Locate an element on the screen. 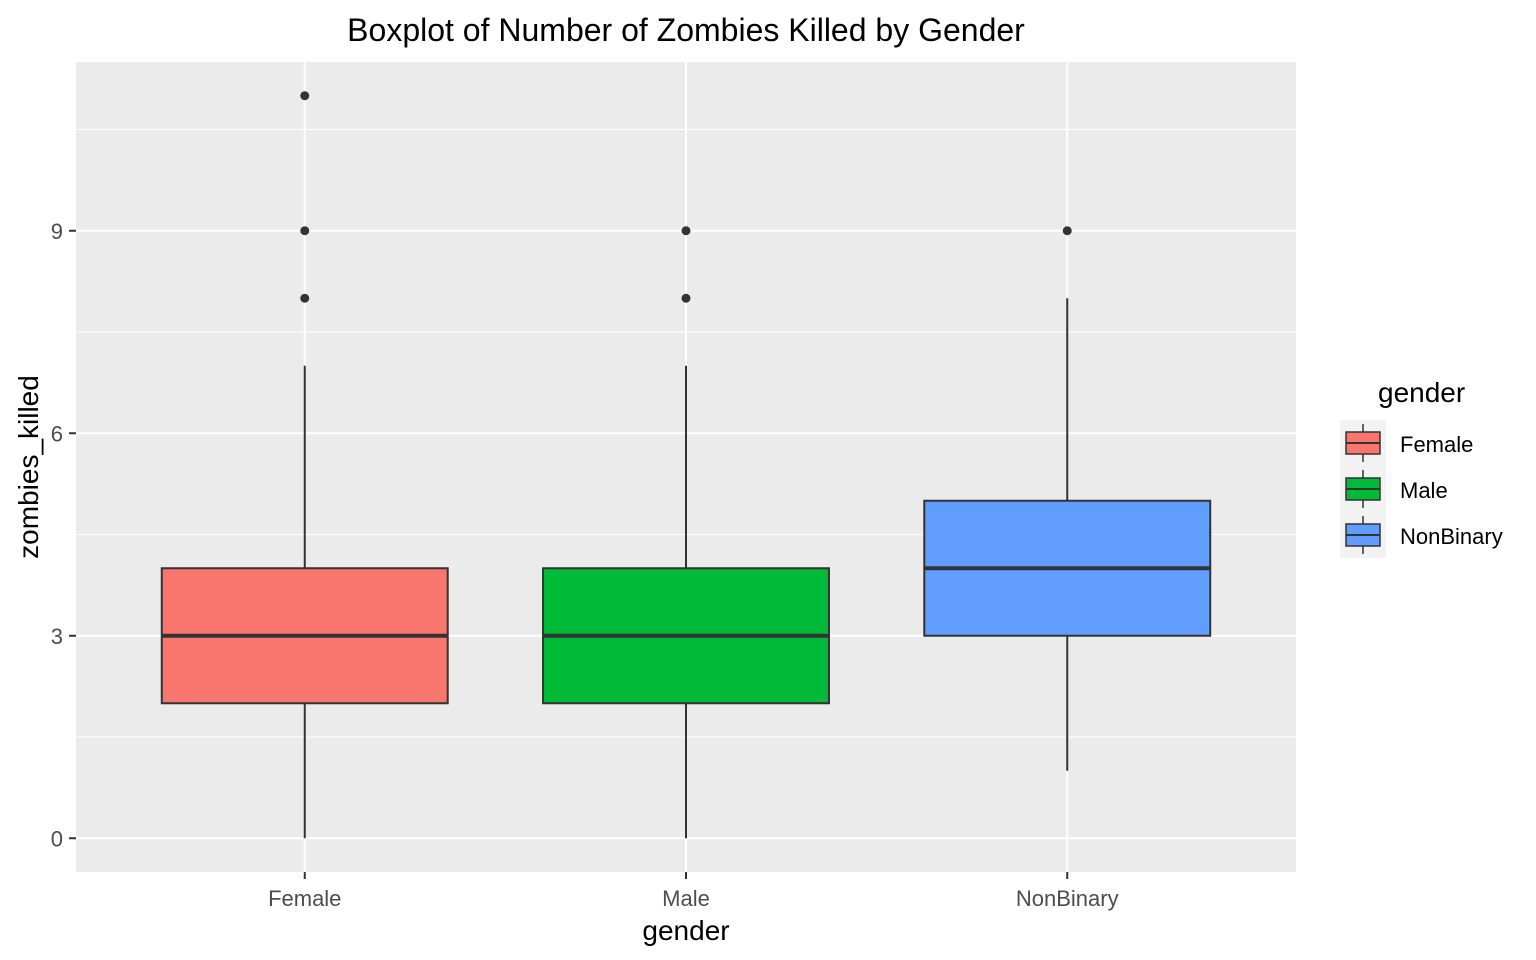  box-nonbinary is located at coordinates (1067, 498).